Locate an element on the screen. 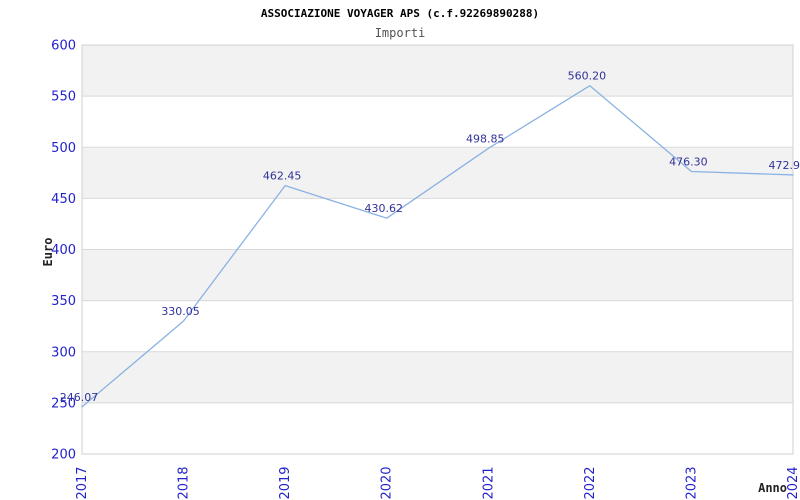  point-label: 476.30 is located at coordinates (688, 161).